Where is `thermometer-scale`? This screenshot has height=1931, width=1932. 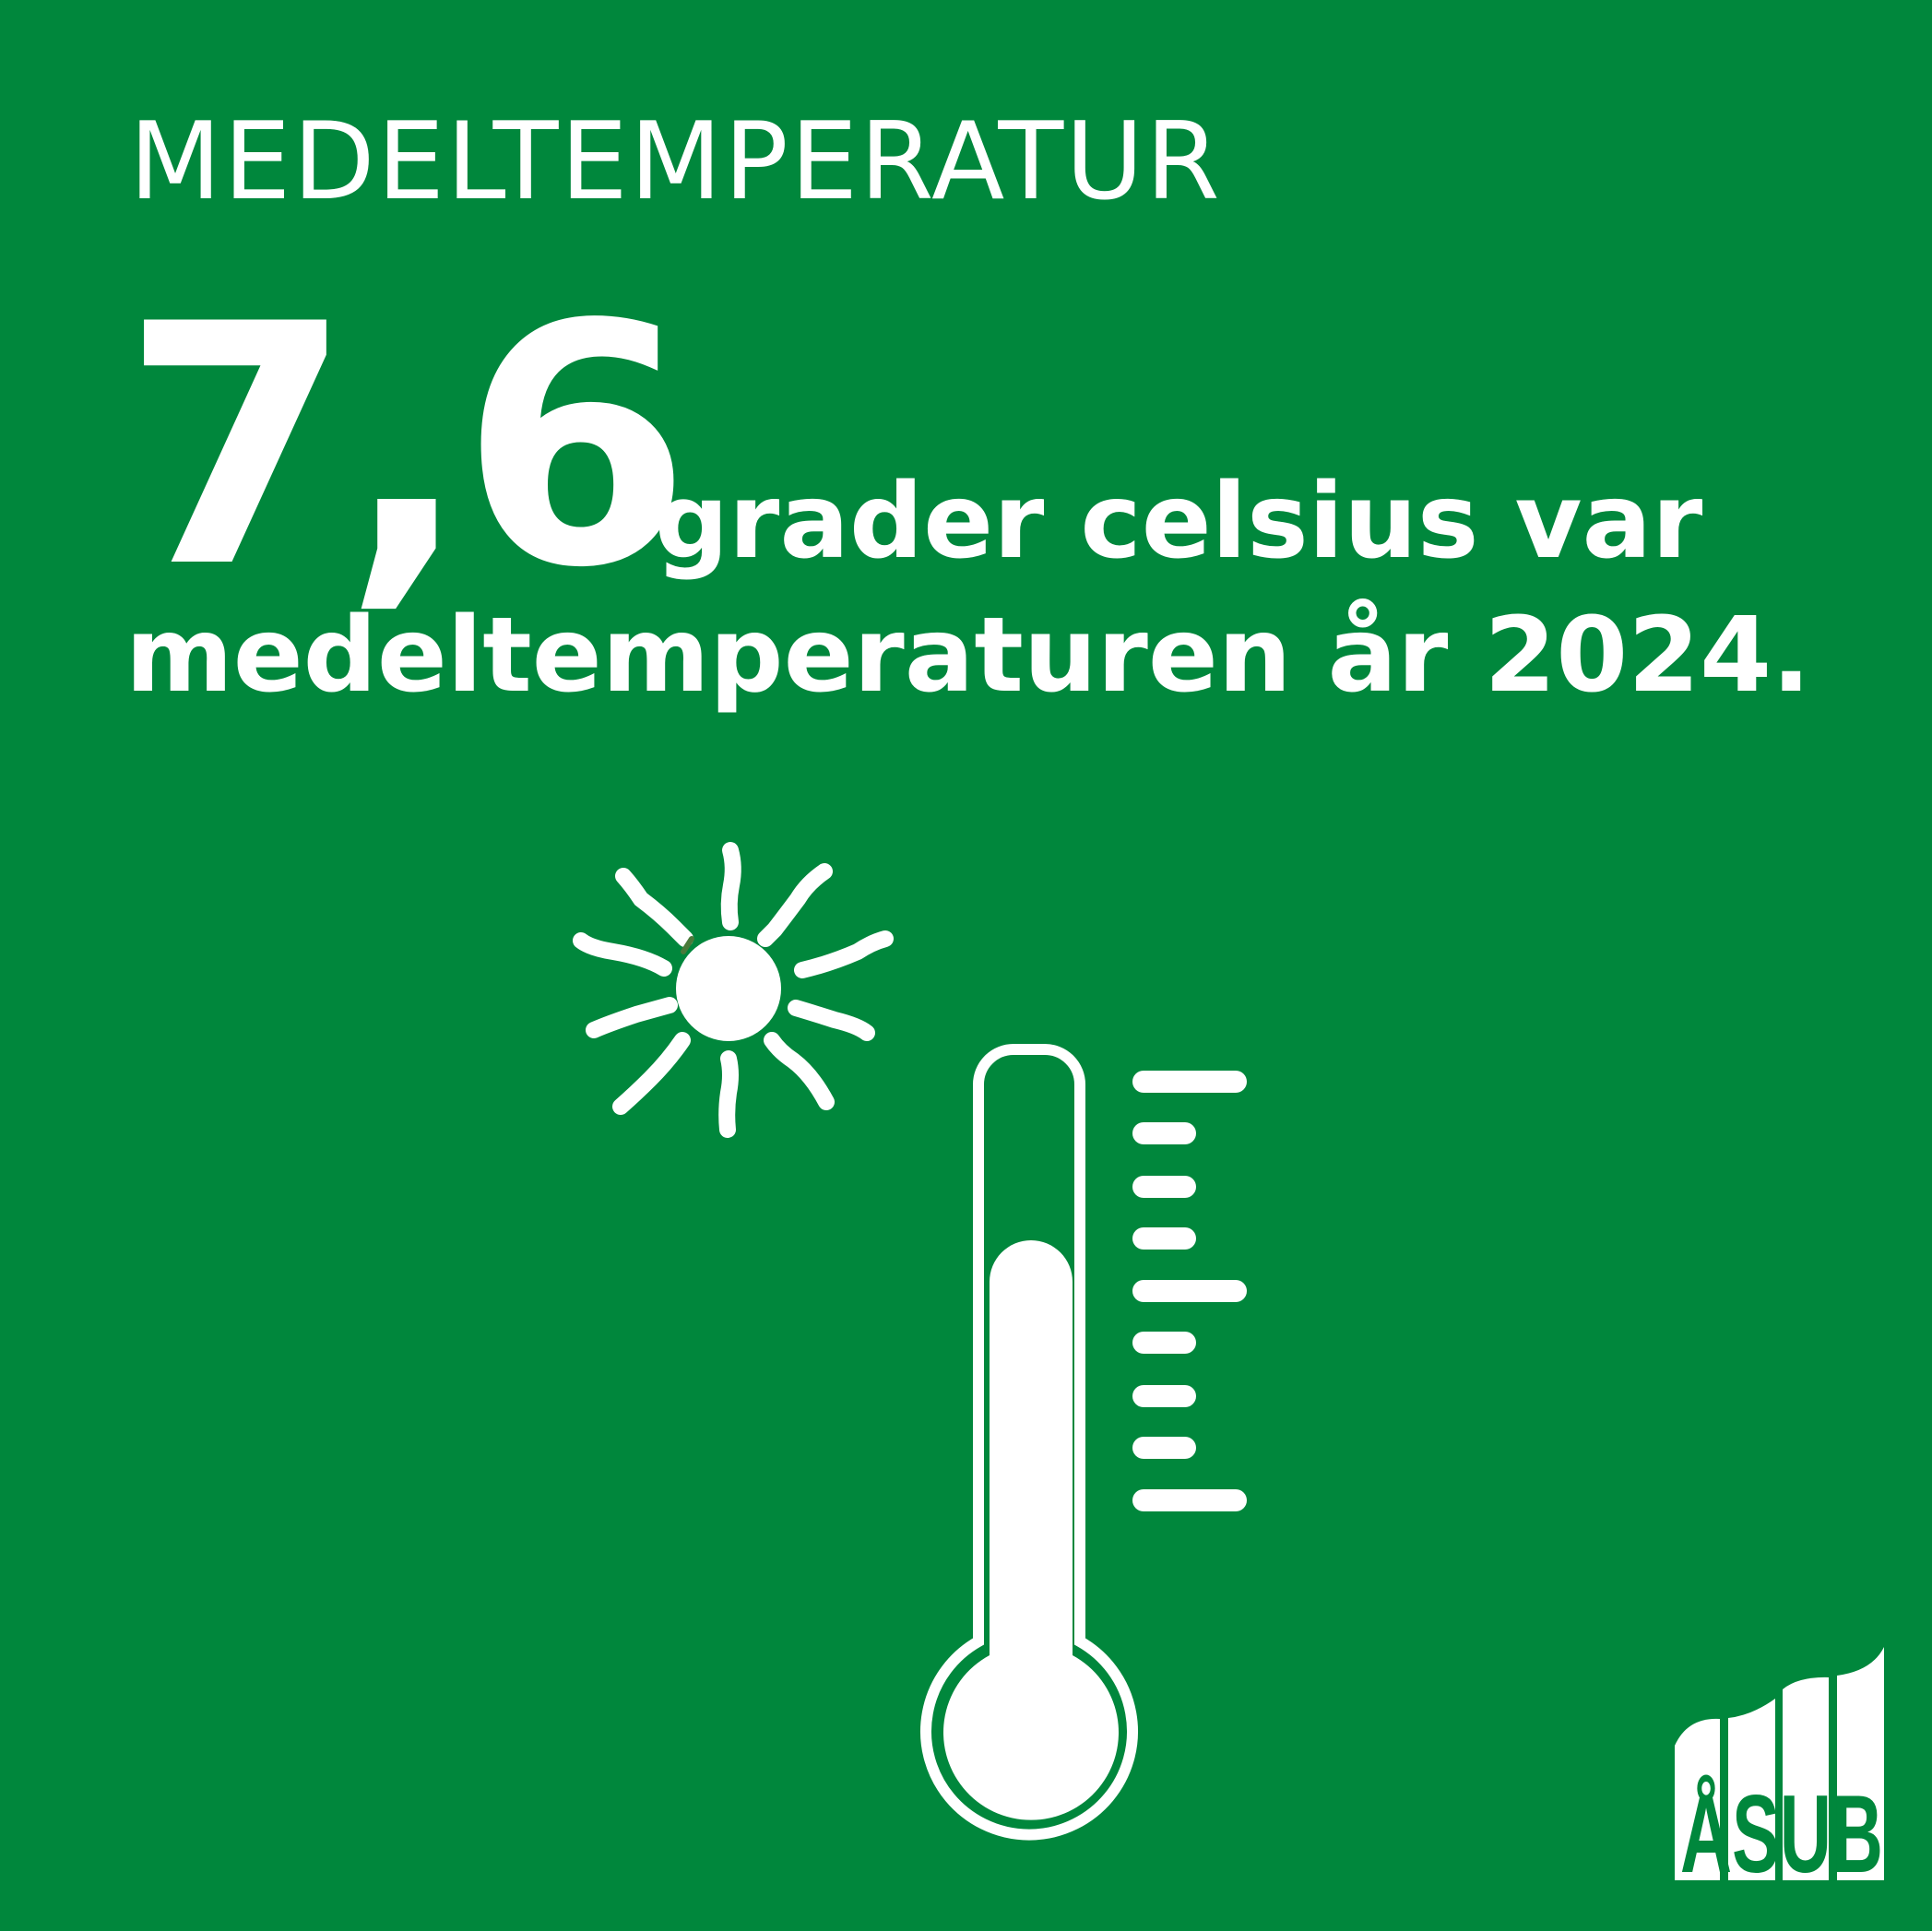
thermometer-scale is located at coordinates (1190, 1291).